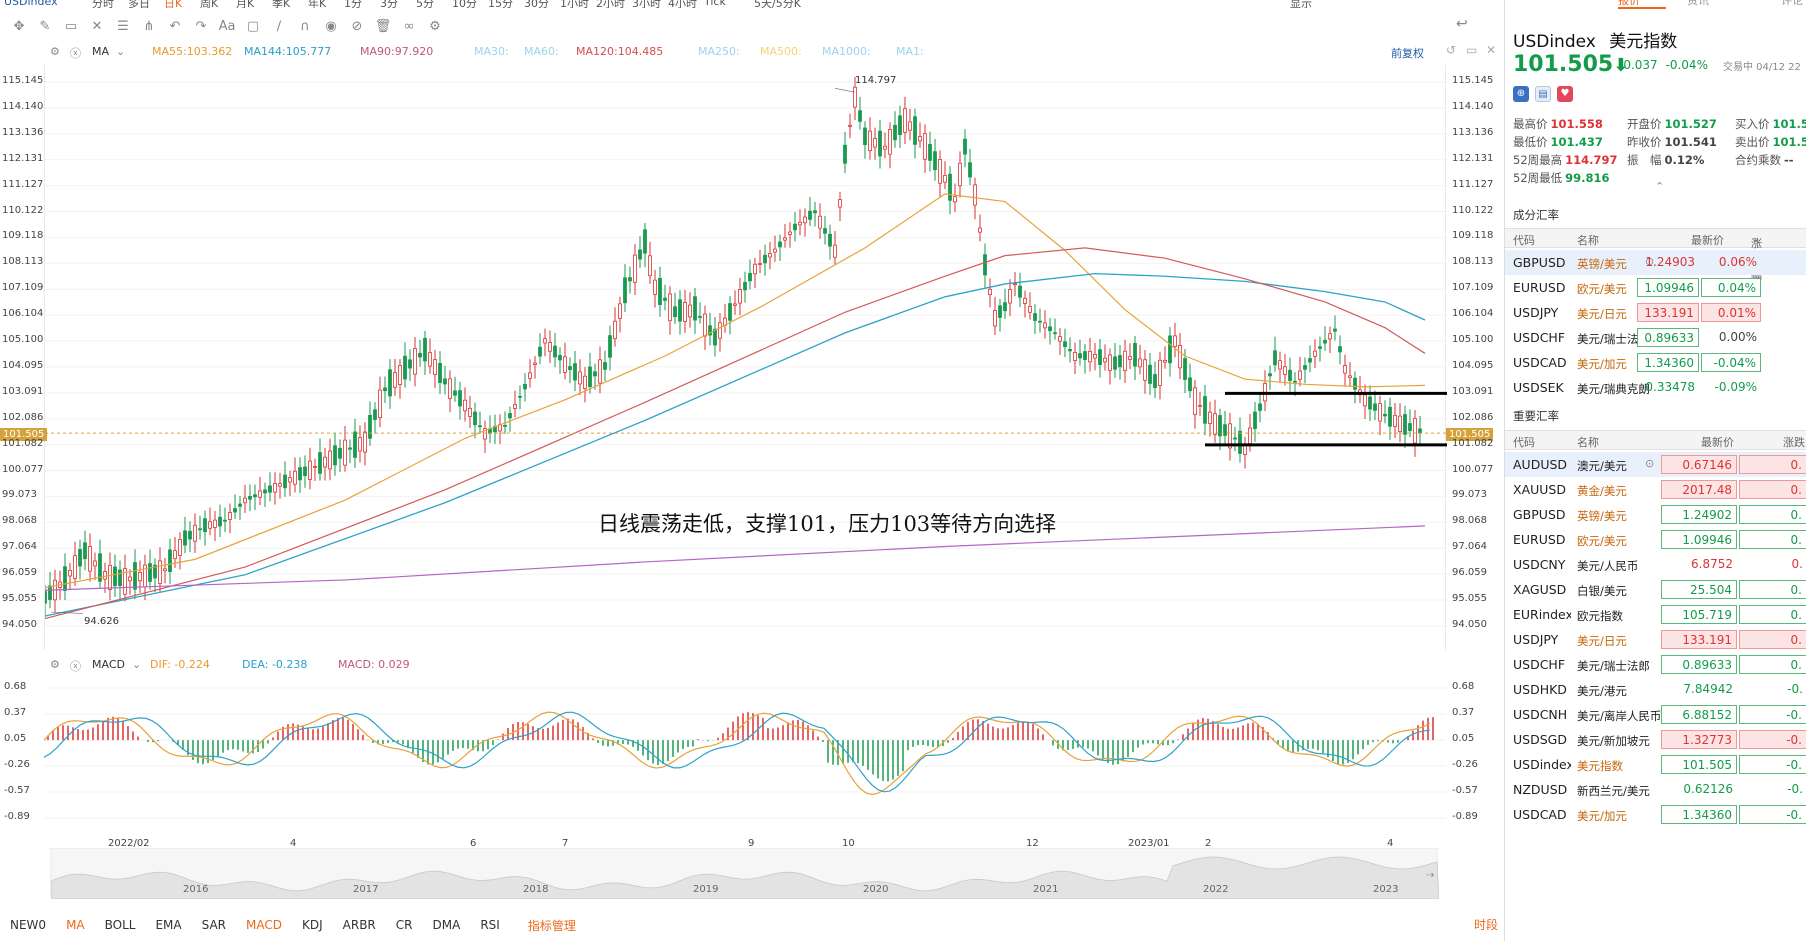 The height and width of the screenshot is (941, 1806). What do you see at coordinates (1655, 614) in the screenshot?
I see `rate-row: EURindex 欧元指数 105.719 0.` at bounding box center [1655, 614].